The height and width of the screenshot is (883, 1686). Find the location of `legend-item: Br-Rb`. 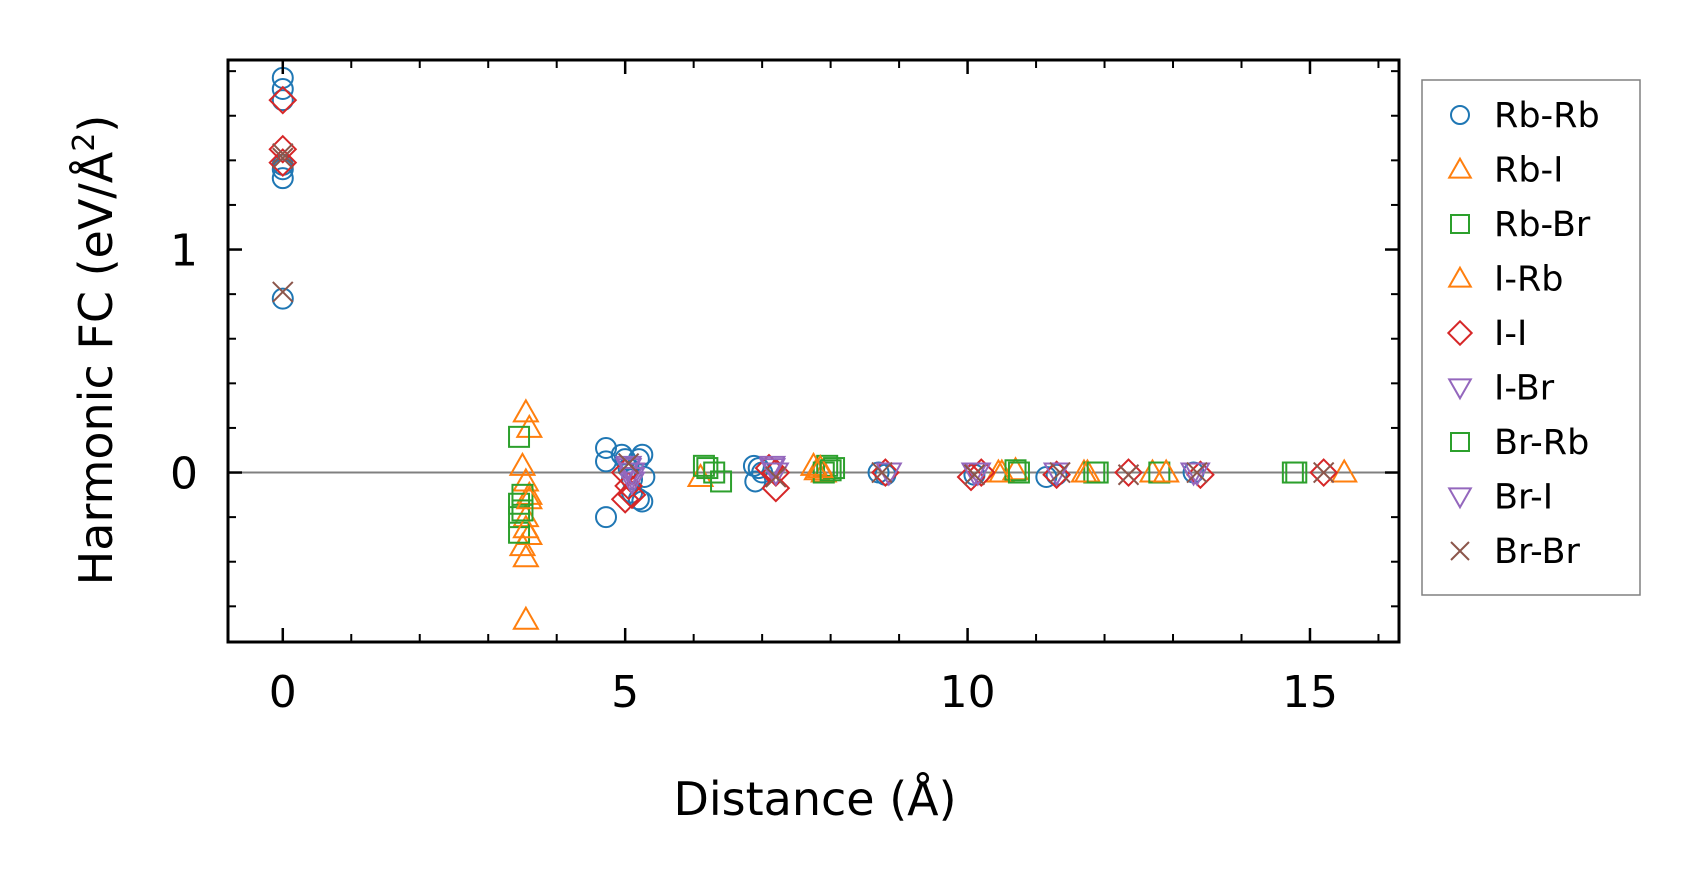

legend-item: Br-Rb is located at coordinates (1519, 443).